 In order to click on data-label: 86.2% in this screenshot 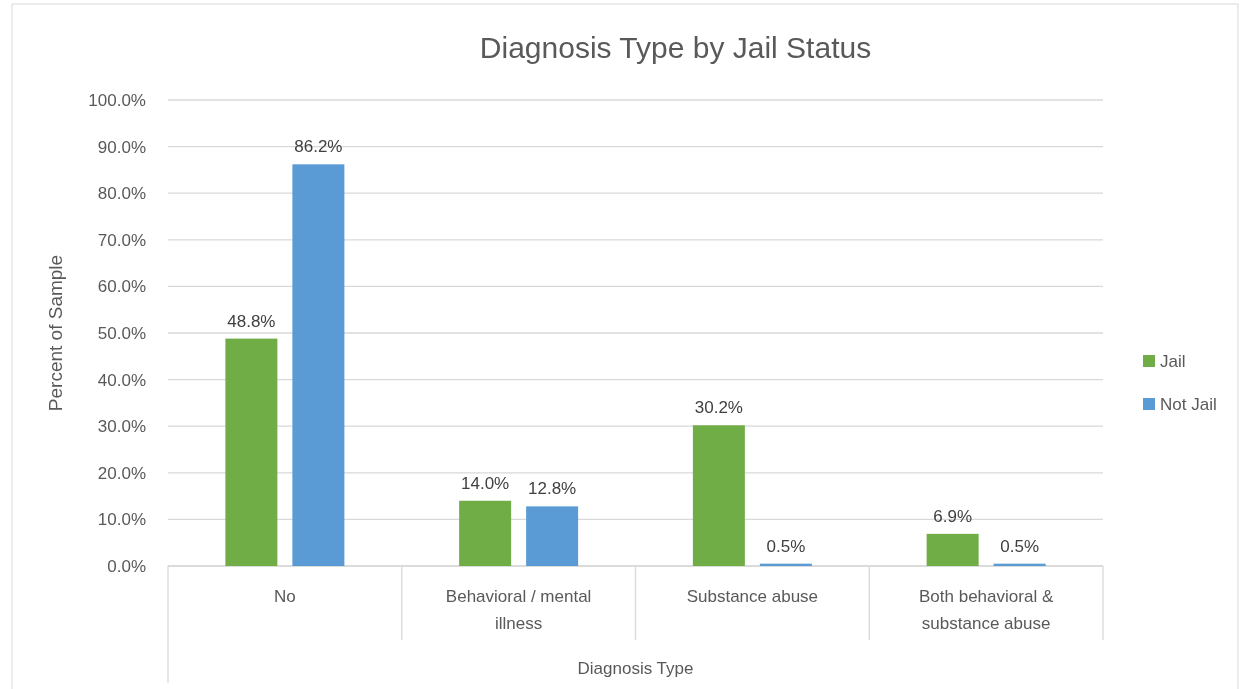, I will do `click(318, 147)`.